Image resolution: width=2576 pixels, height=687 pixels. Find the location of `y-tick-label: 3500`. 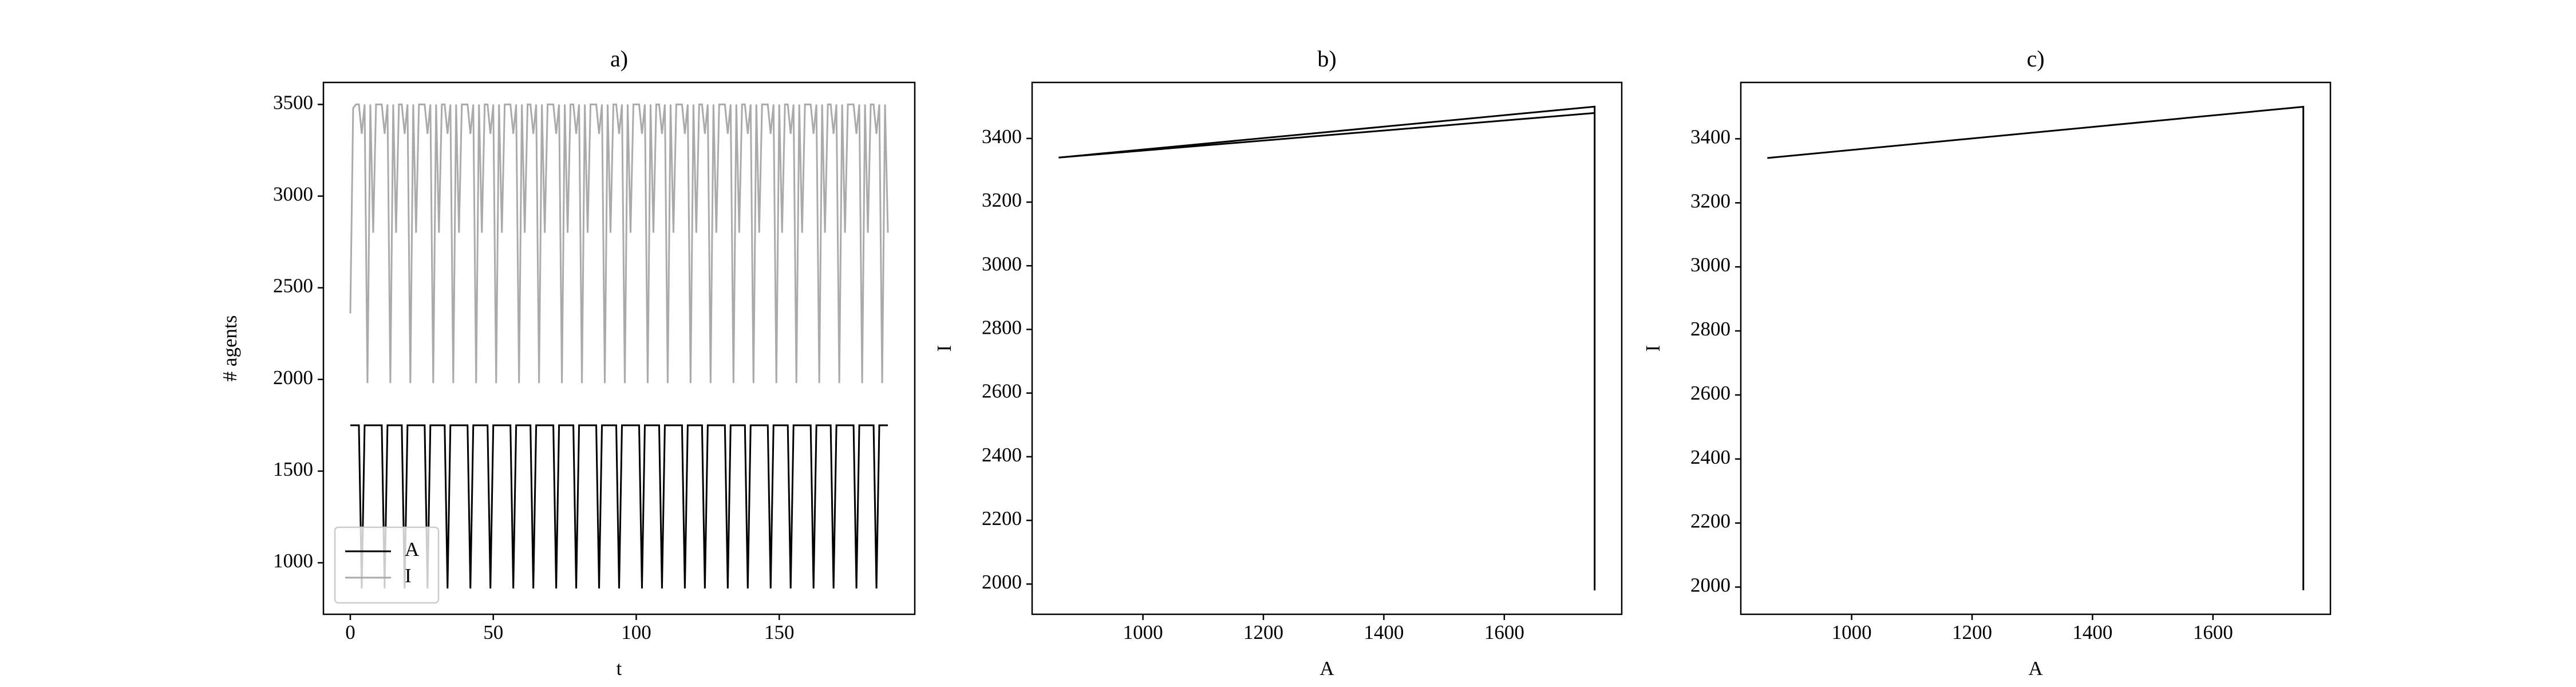

y-tick-label: 3500 is located at coordinates (293, 102).